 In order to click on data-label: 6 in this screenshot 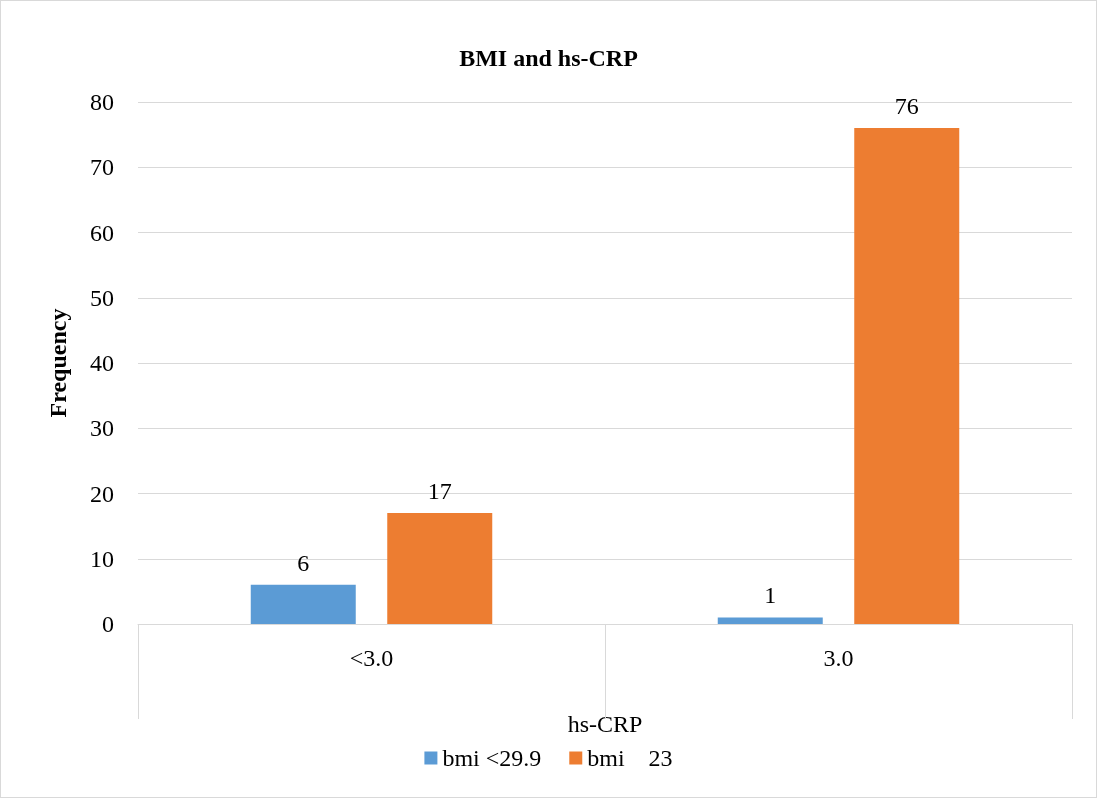, I will do `click(303, 562)`.